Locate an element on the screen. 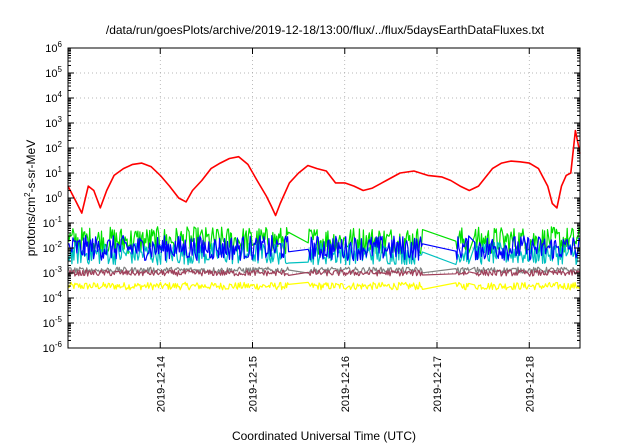  y-tick-label: 10⁵ is located at coordinates (53, 72).